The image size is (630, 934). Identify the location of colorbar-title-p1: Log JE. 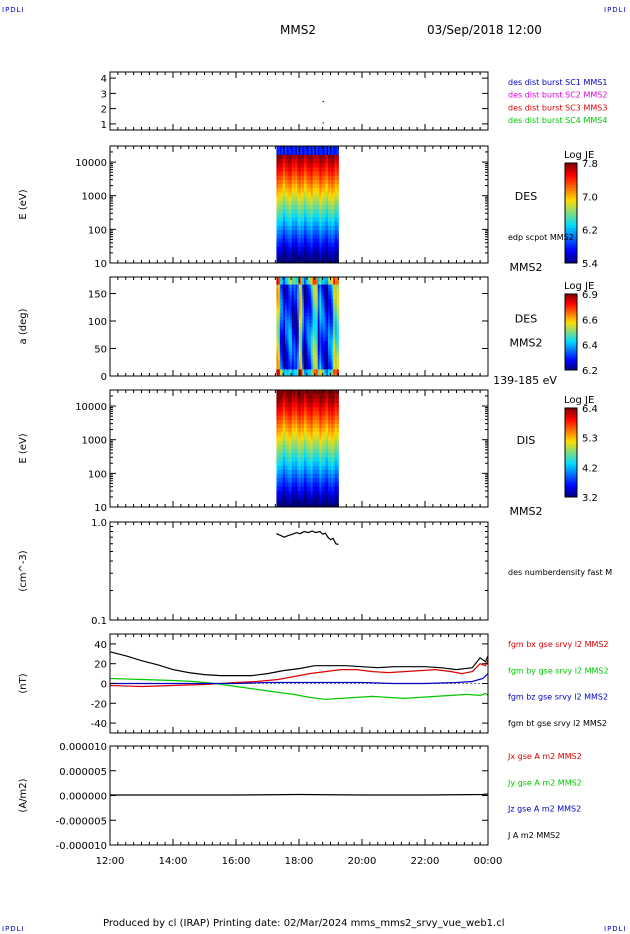
(579, 155).